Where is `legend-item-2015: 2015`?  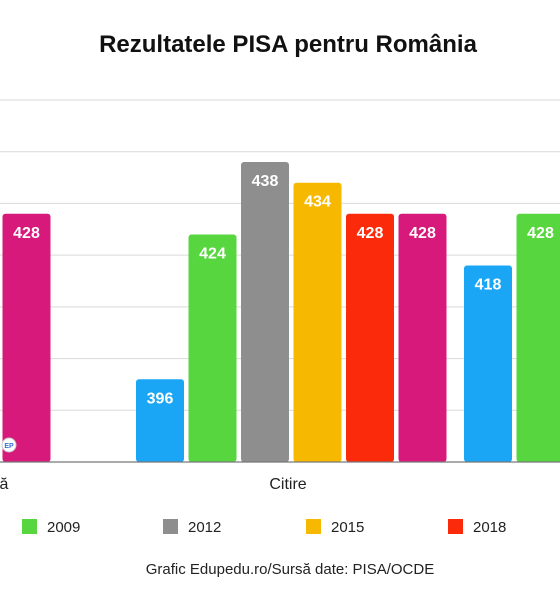
legend-item-2015: 2015 is located at coordinates (335, 527).